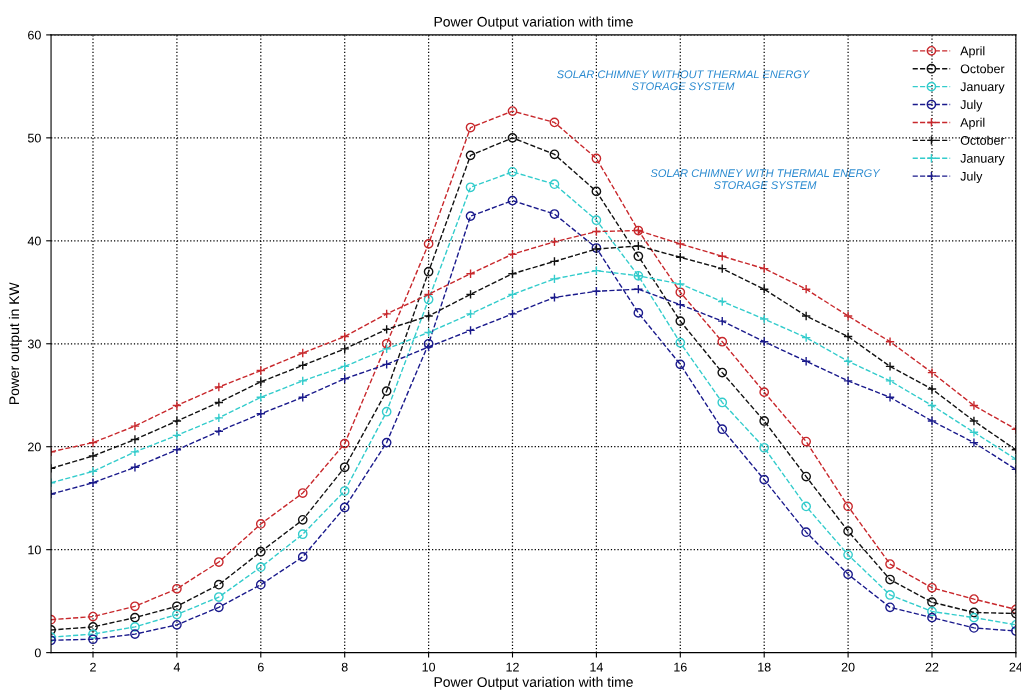 The image size is (1021, 698). What do you see at coordinates (344, 667) in the screenshot?
I see `x-tick-label: 8` at bounding box center [344, 667].